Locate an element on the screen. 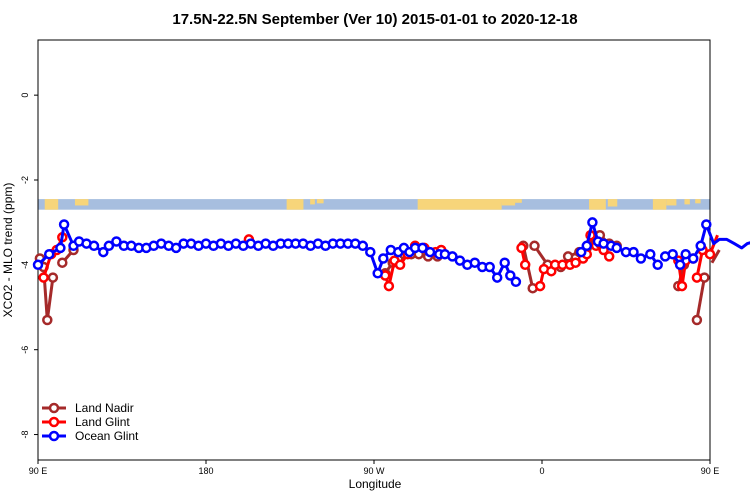 The image size is (750, 500). legend-marker-ocean-glint is located at coordinates (54, 436).